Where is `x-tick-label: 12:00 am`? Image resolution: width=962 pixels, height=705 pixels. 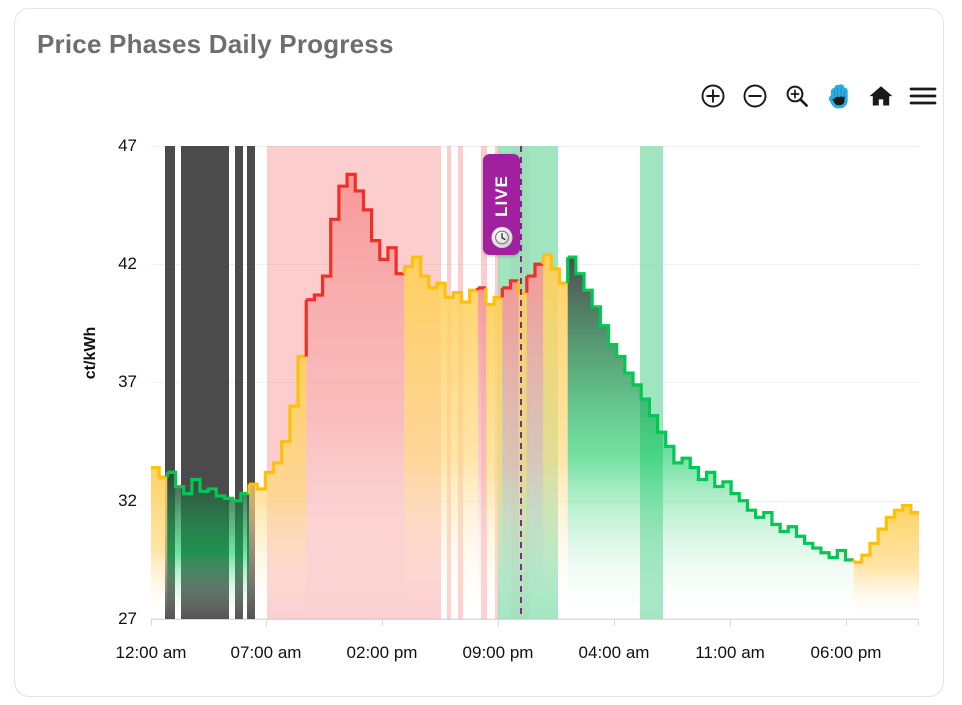 x-tick-label: 12:00 am is located at coordinates (151, 652).